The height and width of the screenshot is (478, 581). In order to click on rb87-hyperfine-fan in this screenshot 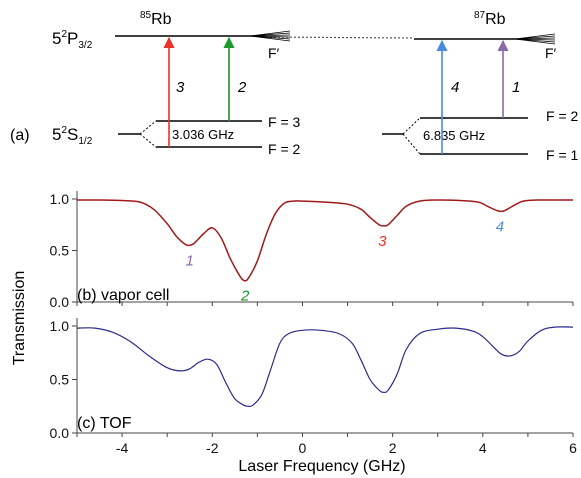, I will do `click(535, 39)`.